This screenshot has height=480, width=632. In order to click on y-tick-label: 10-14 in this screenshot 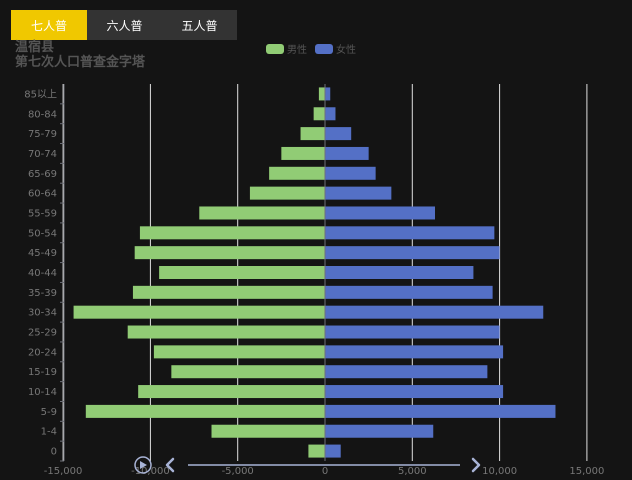, I will do `click(42, 392)`.